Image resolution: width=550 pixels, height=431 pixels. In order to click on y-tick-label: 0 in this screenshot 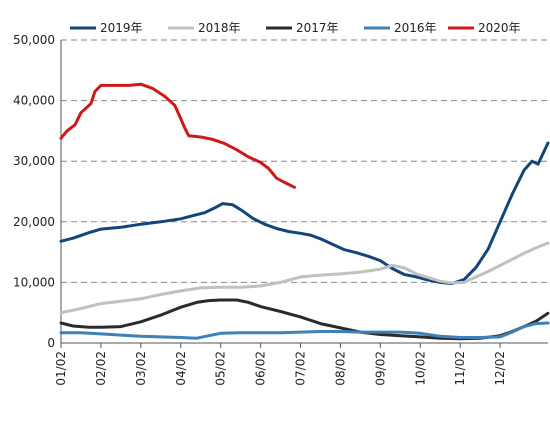, I will do `click(51, 343)`.